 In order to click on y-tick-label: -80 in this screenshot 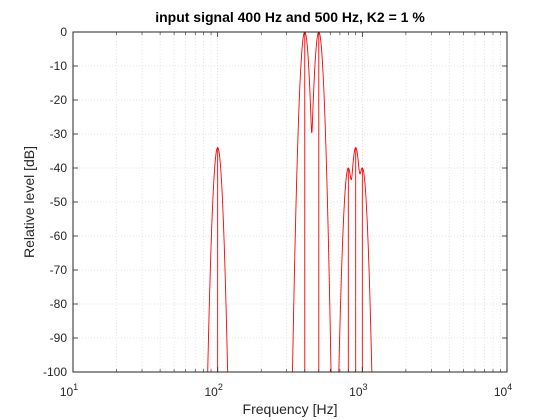, I will do `click(59, 304)`.